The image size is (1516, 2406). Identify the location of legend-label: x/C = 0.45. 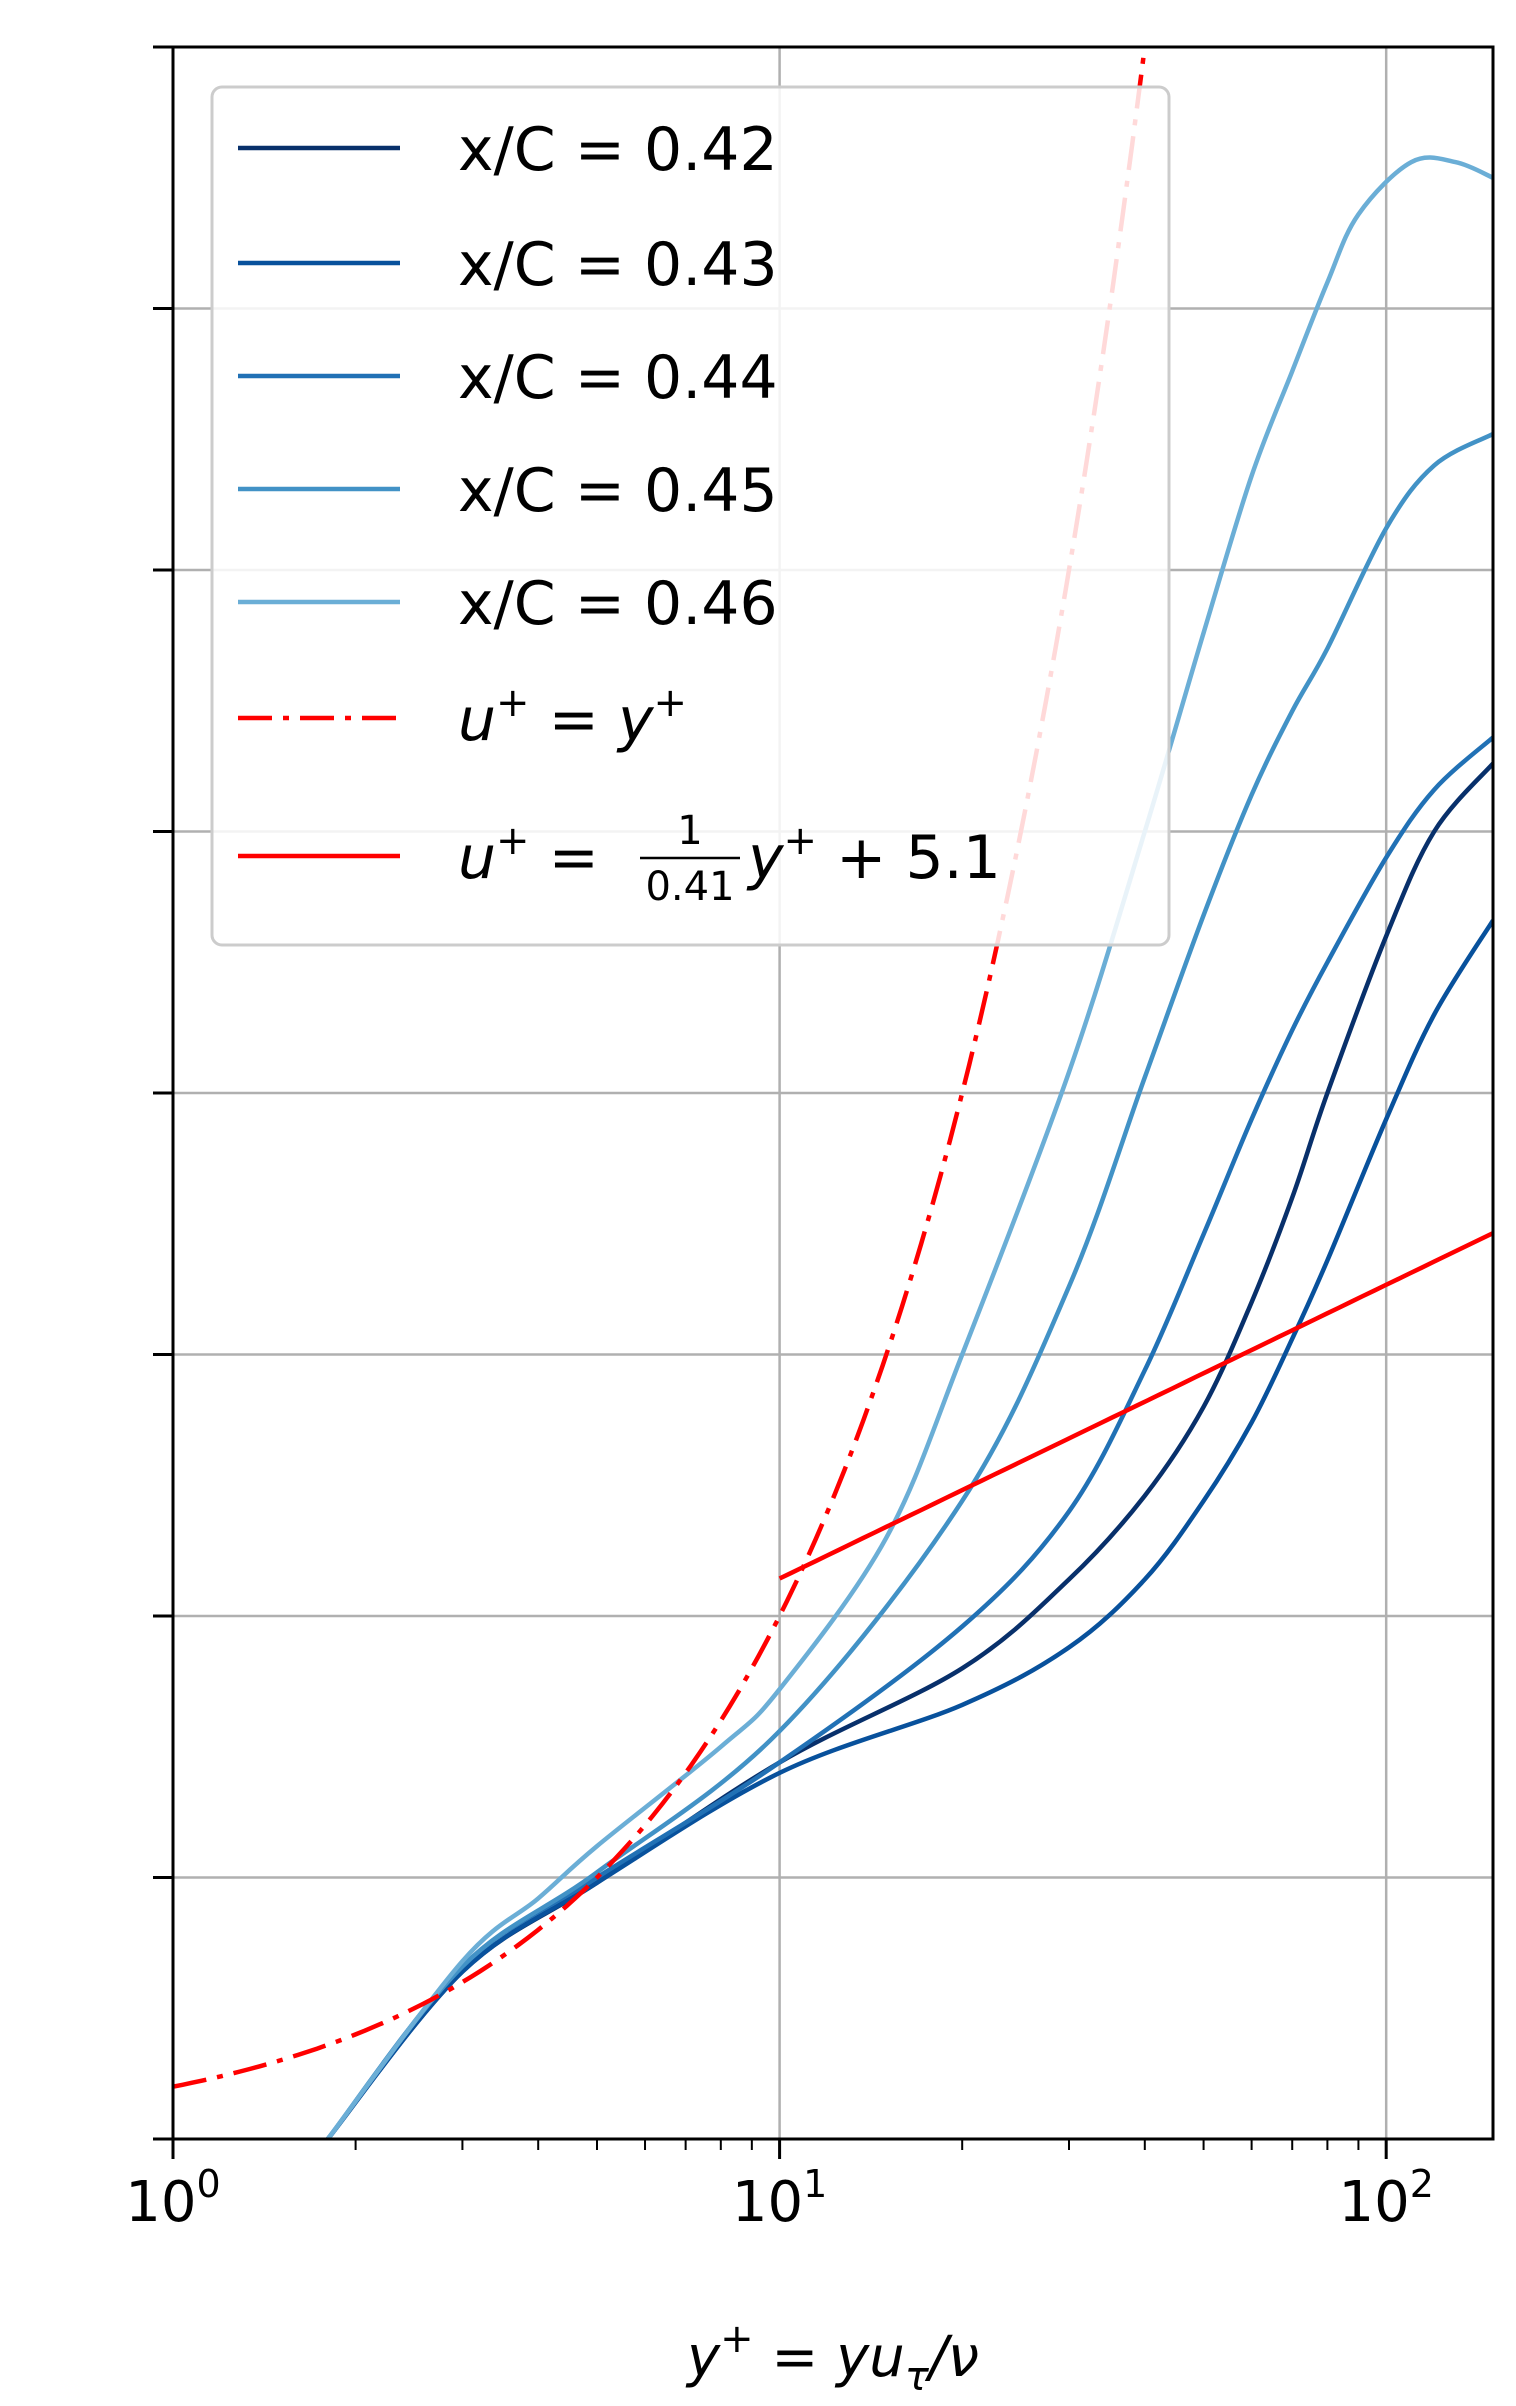
(618, 491).